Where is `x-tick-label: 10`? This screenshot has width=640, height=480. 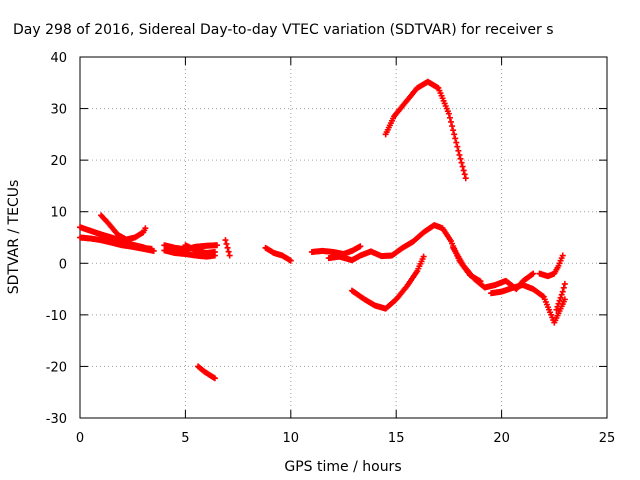
x-tick-label: 10 is located at coordinates (291, 438).